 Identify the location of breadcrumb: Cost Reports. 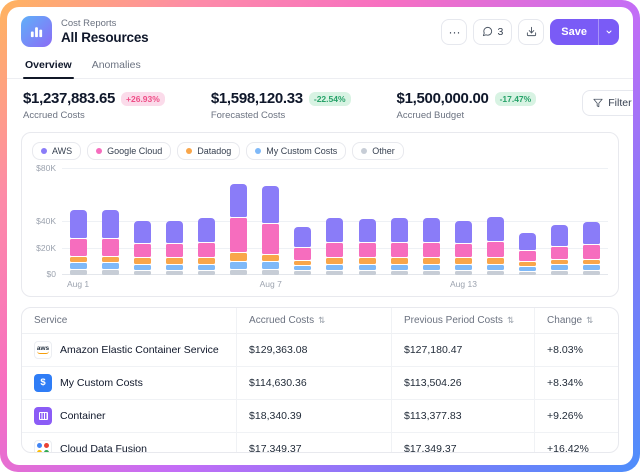
(89, 23).